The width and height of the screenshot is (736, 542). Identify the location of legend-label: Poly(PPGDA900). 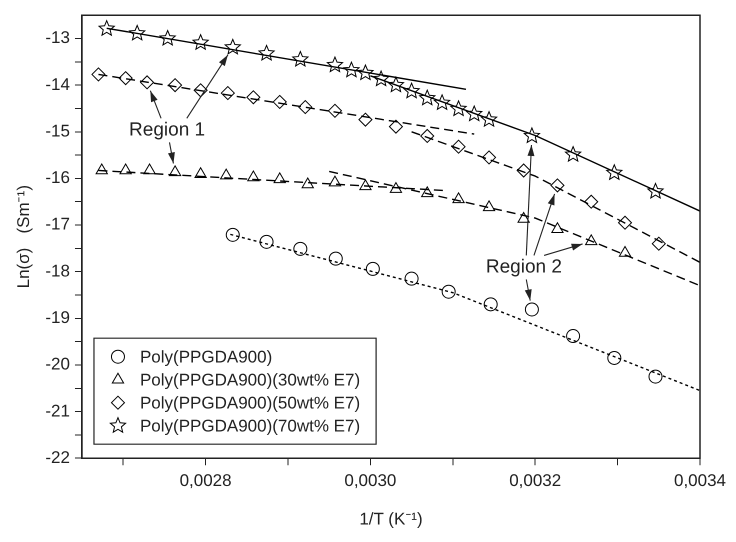
(206, 356).